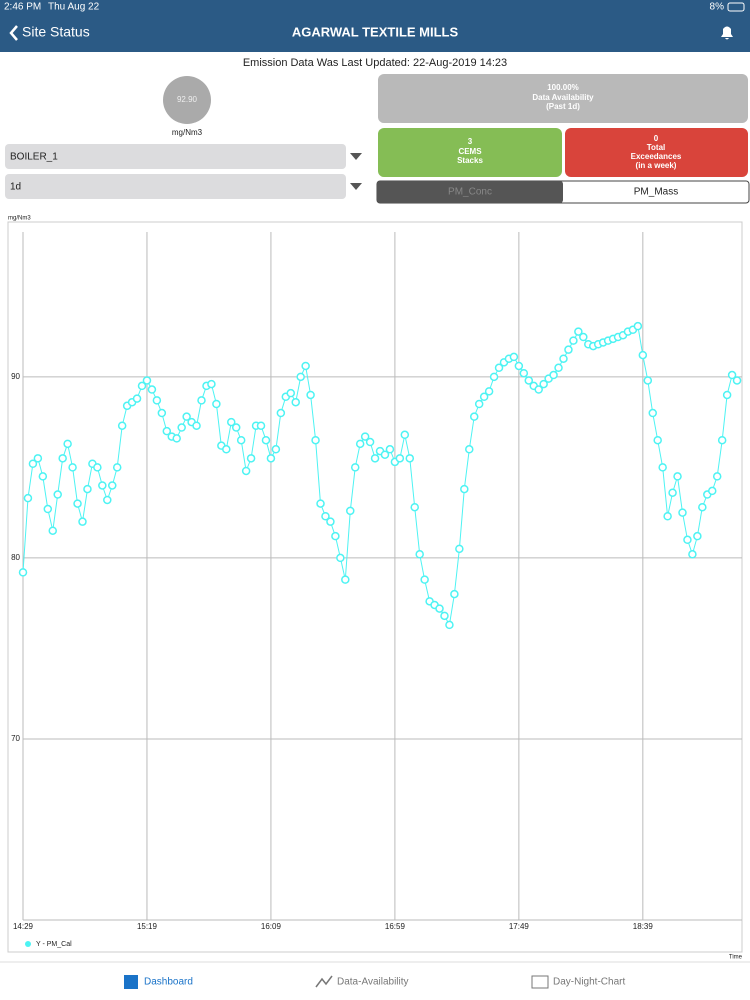 The image size is (750, 1000). What do you see at coordinates (656, 152) in the screenshot?
I see `exceedance-tile` at bounding box center [656, 152].